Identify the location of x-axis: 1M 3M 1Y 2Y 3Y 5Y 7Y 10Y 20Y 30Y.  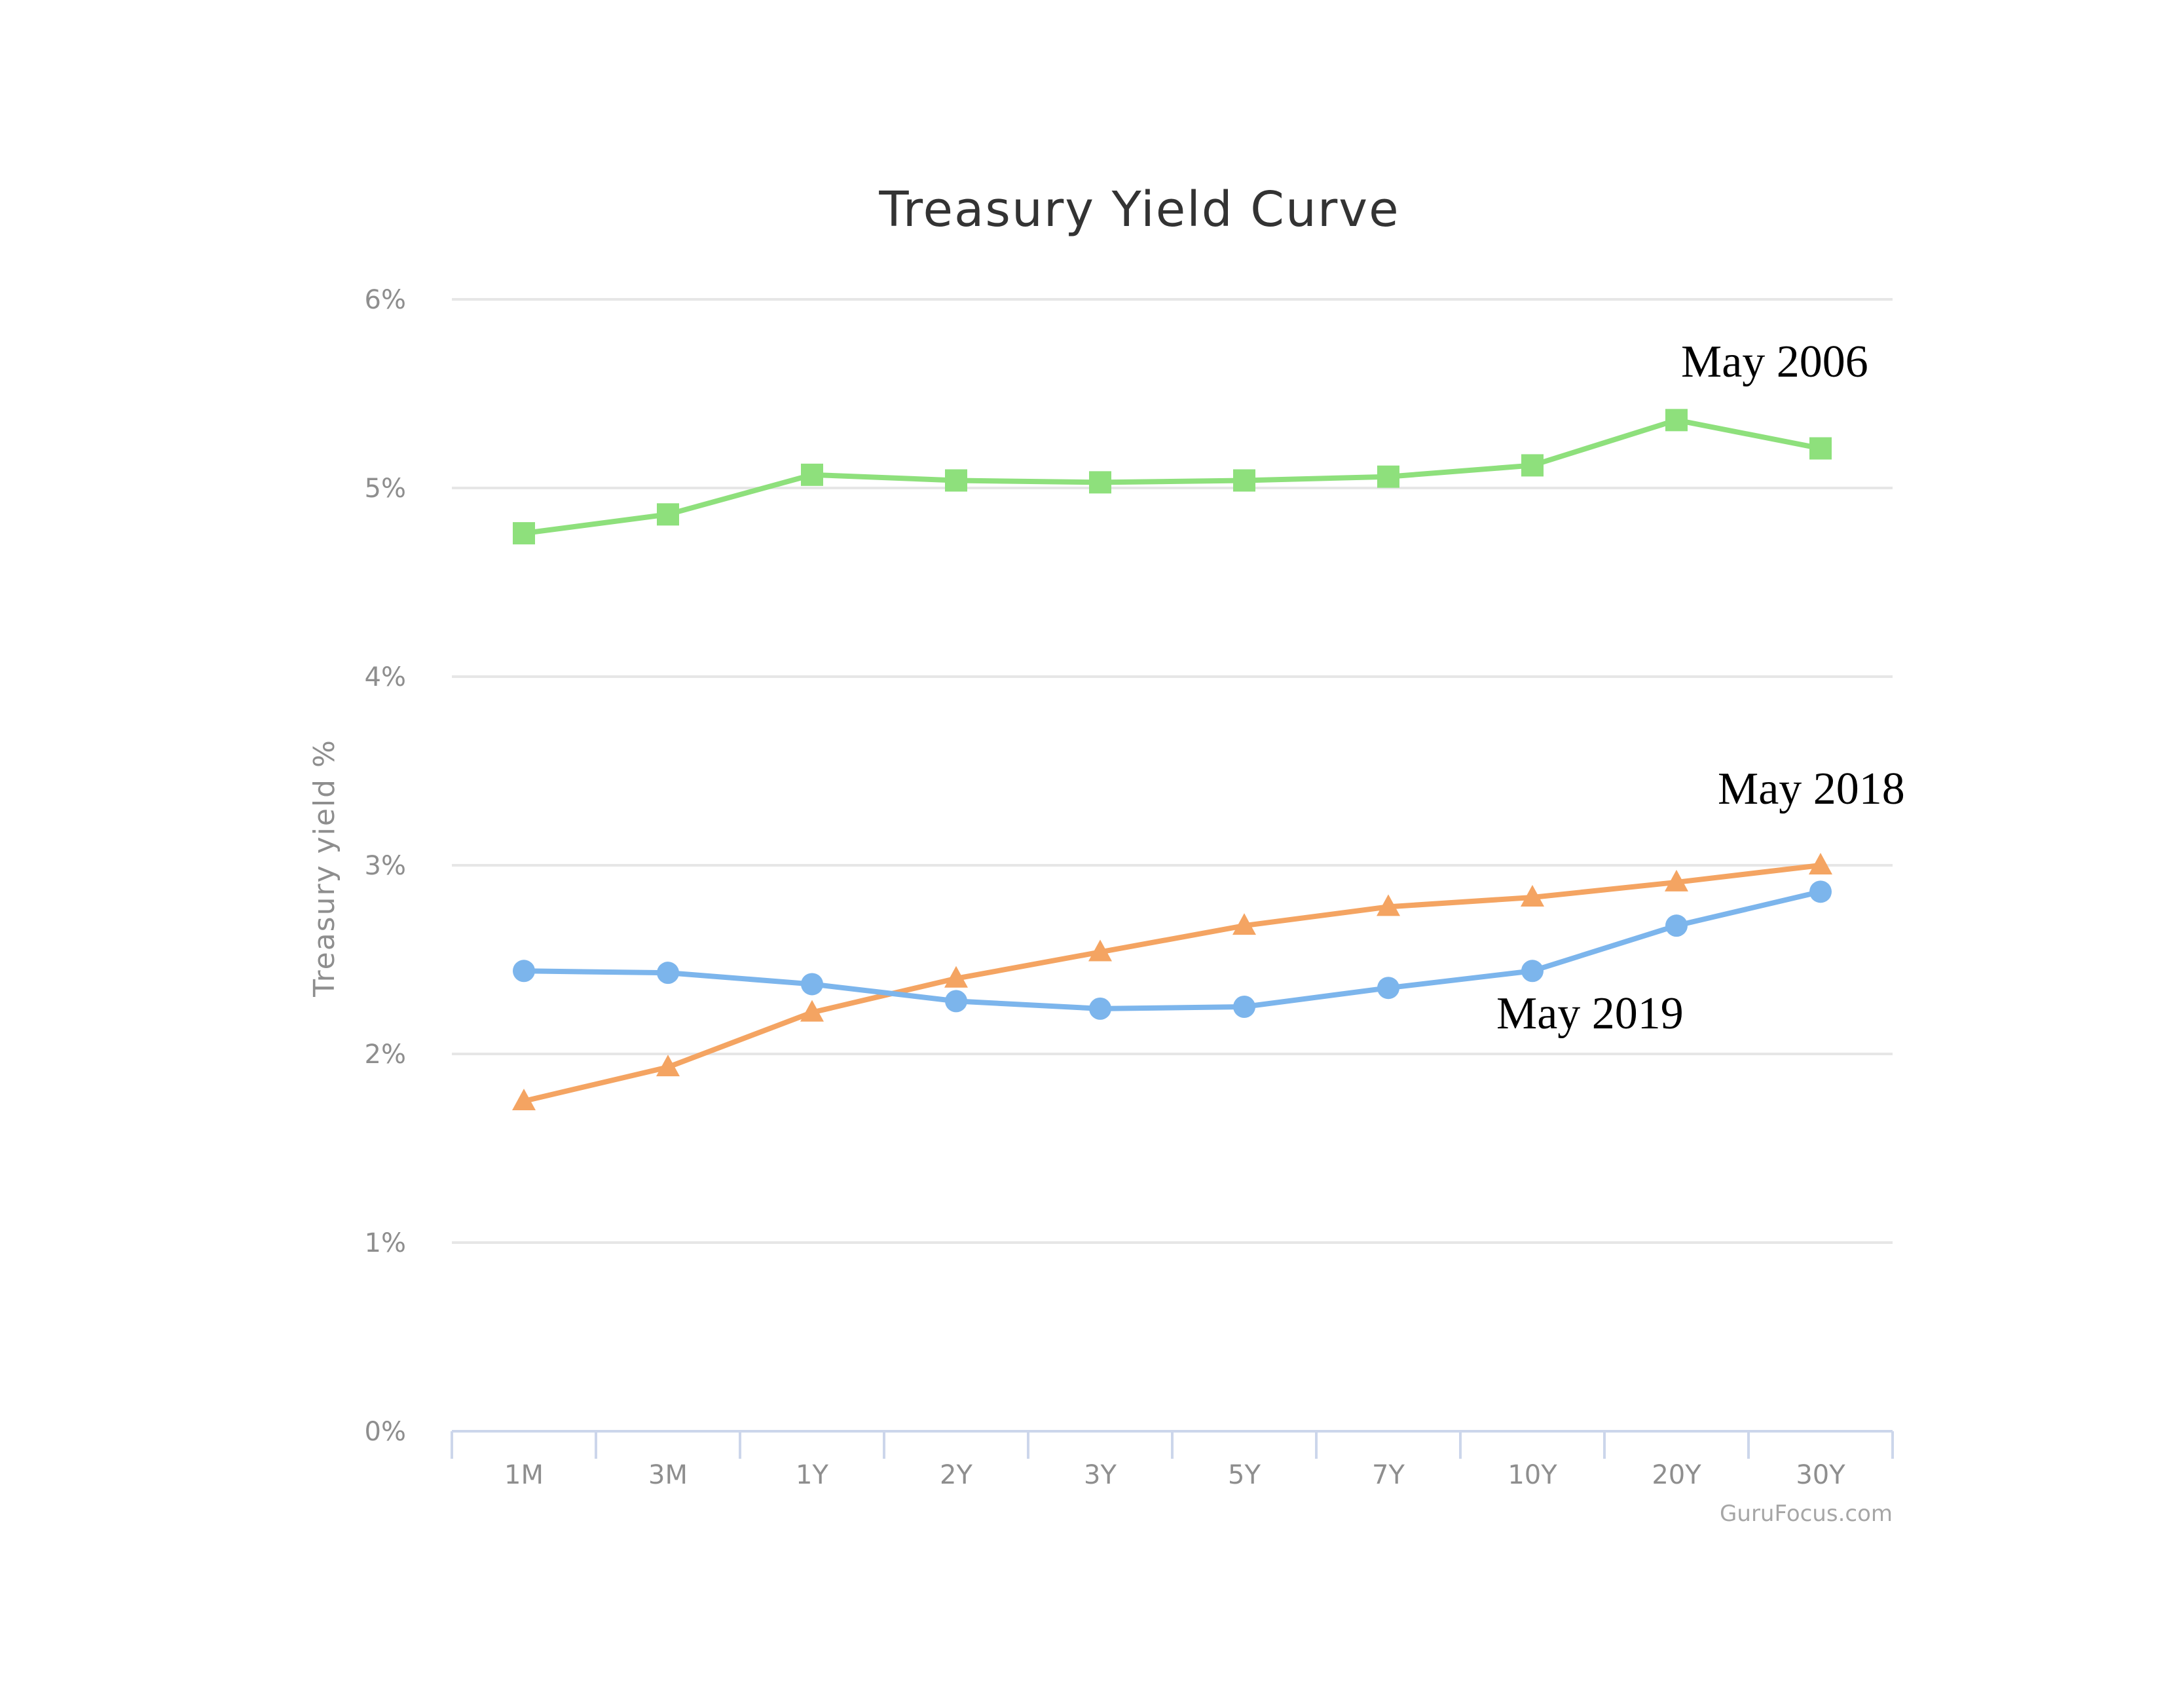
(1172, 1460).